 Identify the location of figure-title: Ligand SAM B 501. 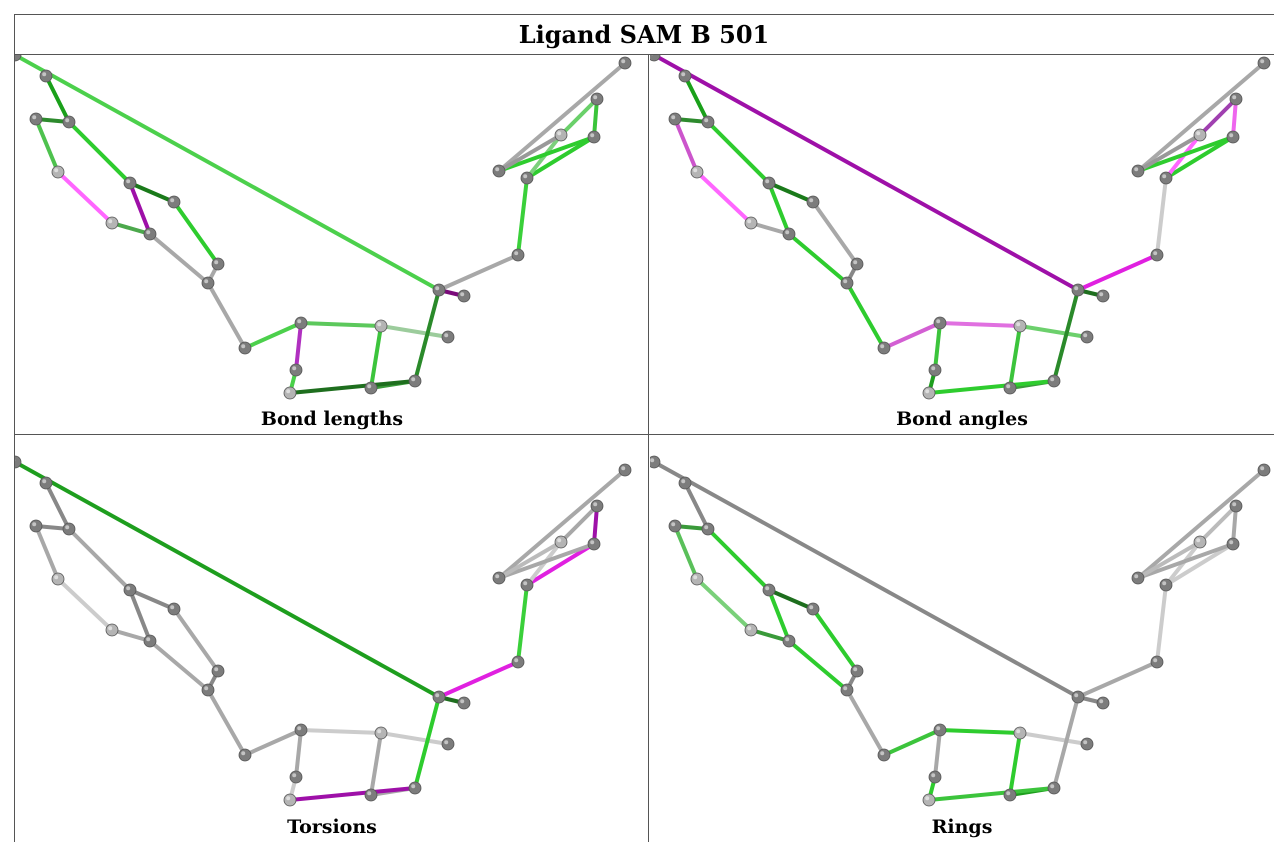
(644, 34).